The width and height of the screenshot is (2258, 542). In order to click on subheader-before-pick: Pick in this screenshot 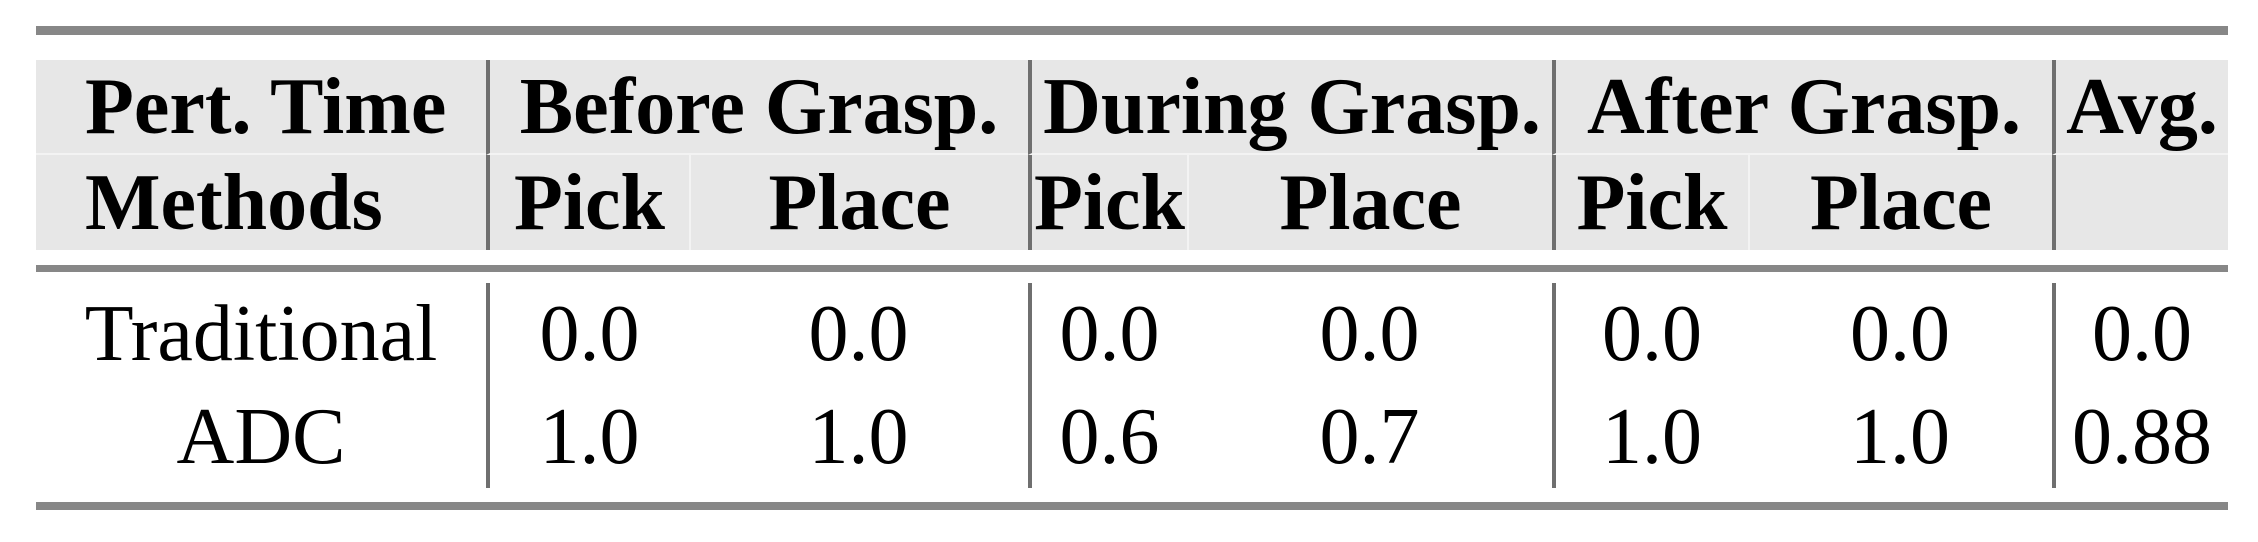, I will do `click(587, 202)`.